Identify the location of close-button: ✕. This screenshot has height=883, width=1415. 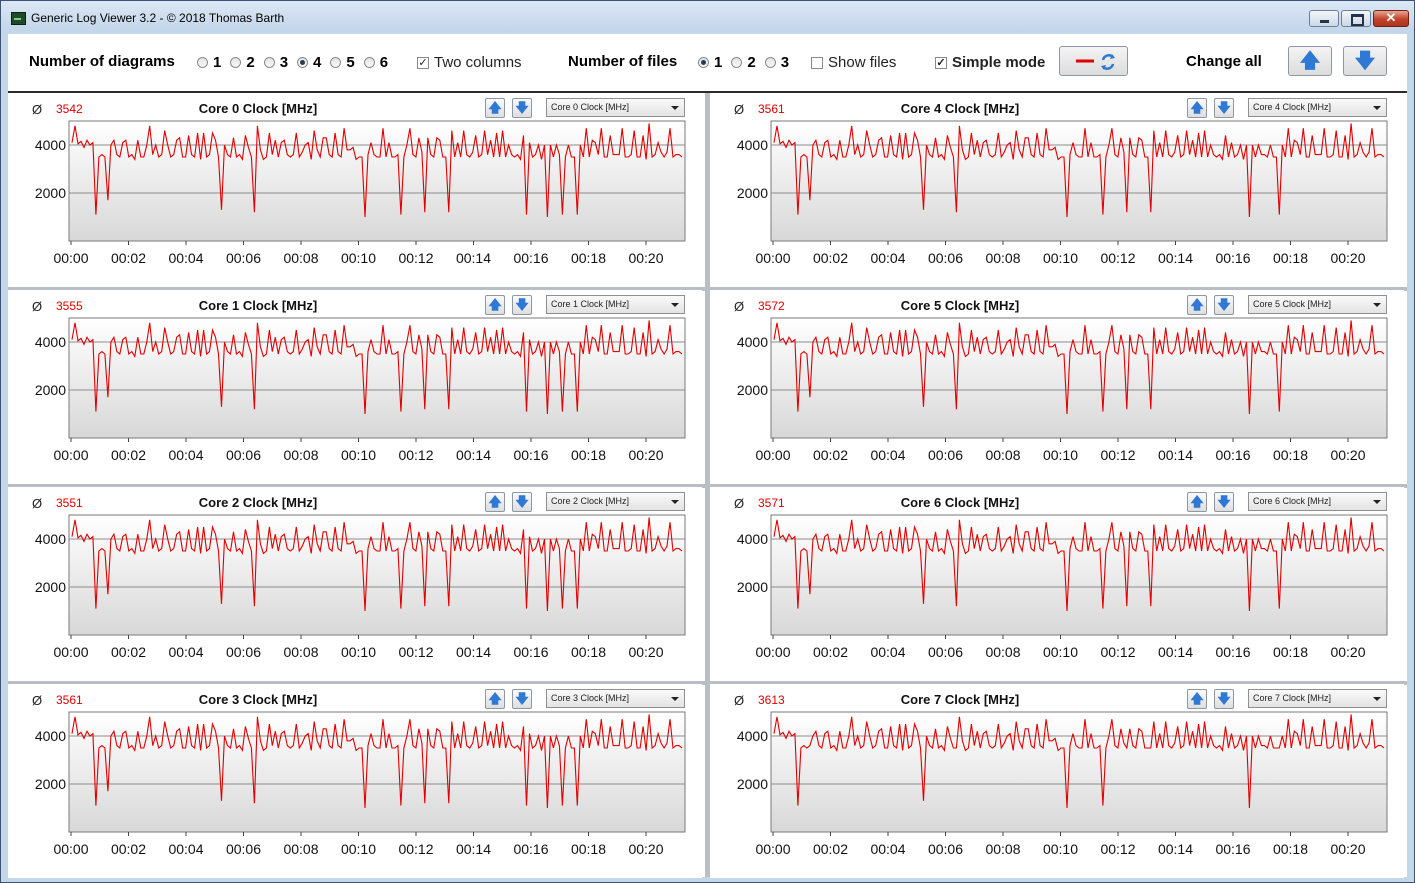
(1391, 18).